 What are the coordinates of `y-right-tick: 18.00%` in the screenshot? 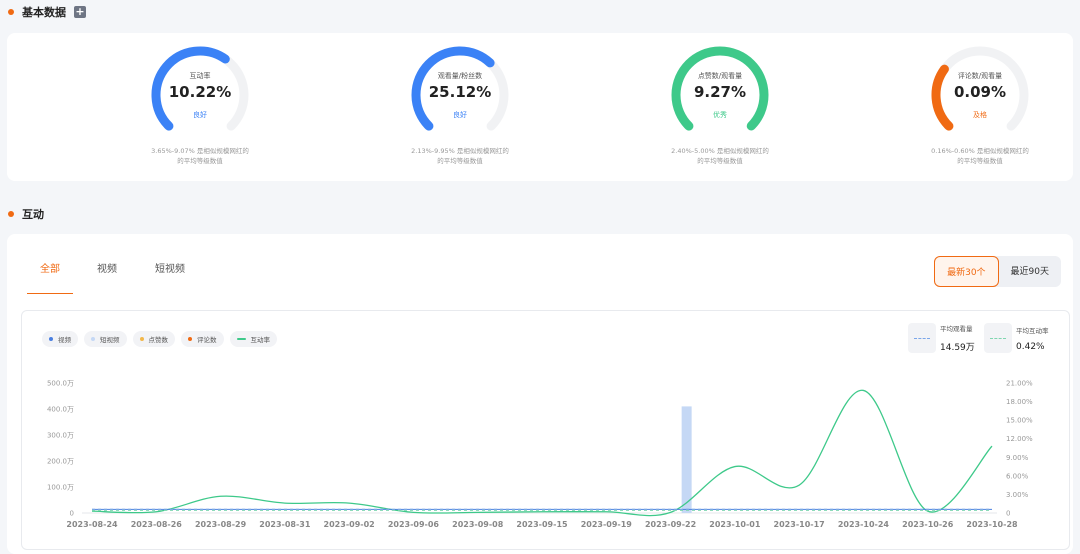 It's located at (1019, 402).